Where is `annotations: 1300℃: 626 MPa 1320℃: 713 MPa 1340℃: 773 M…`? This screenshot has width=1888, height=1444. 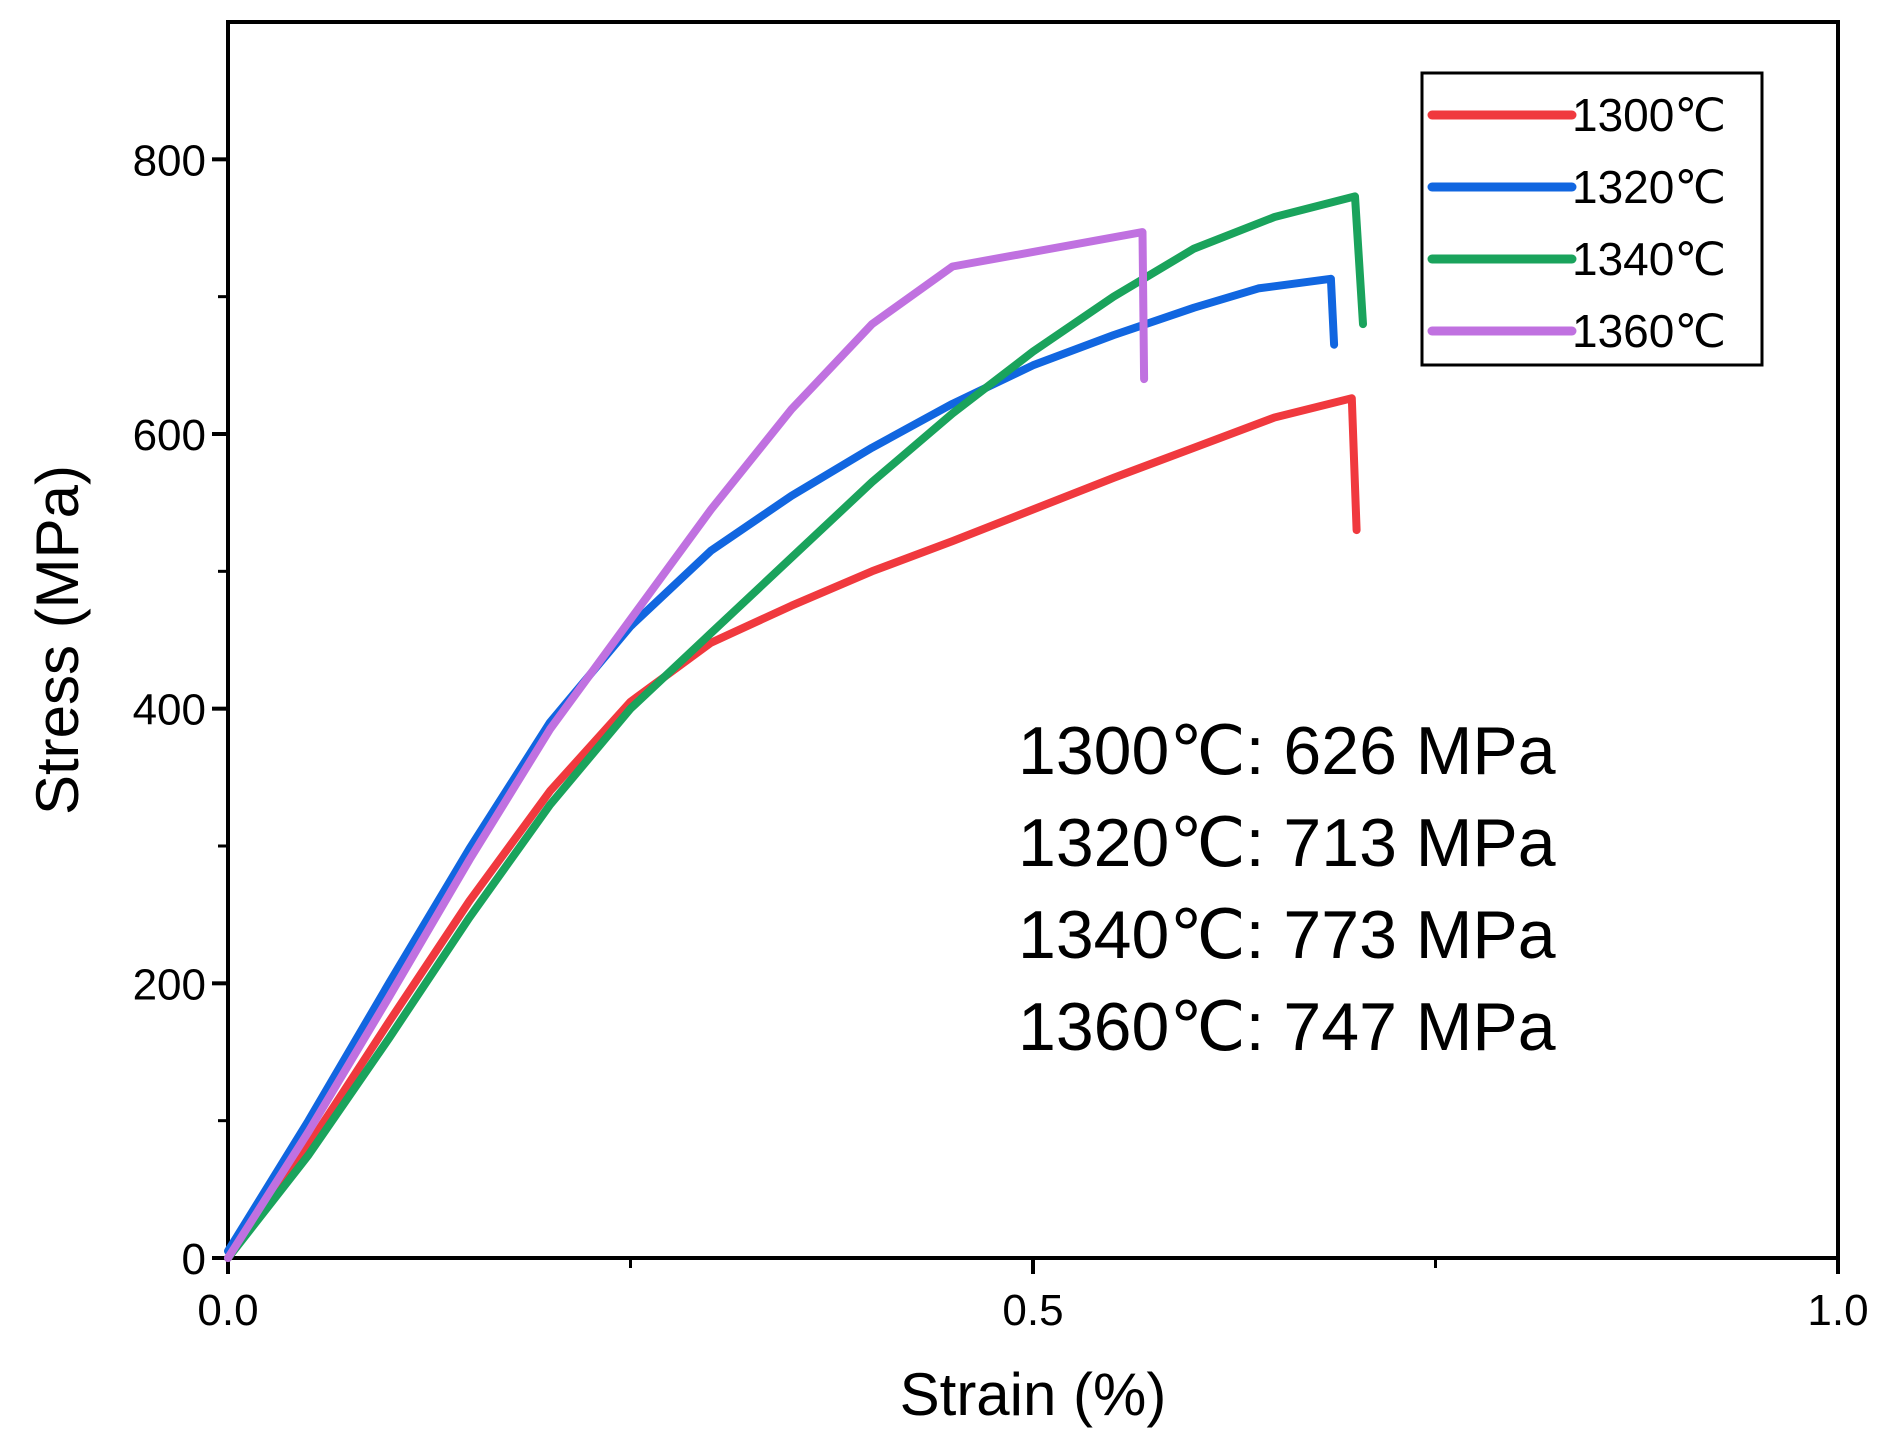
annotations: 1300℃: 626 MPa 1320℃: 713 MPa 1340℃: 773 M… is located at coordinates (1287, 889).